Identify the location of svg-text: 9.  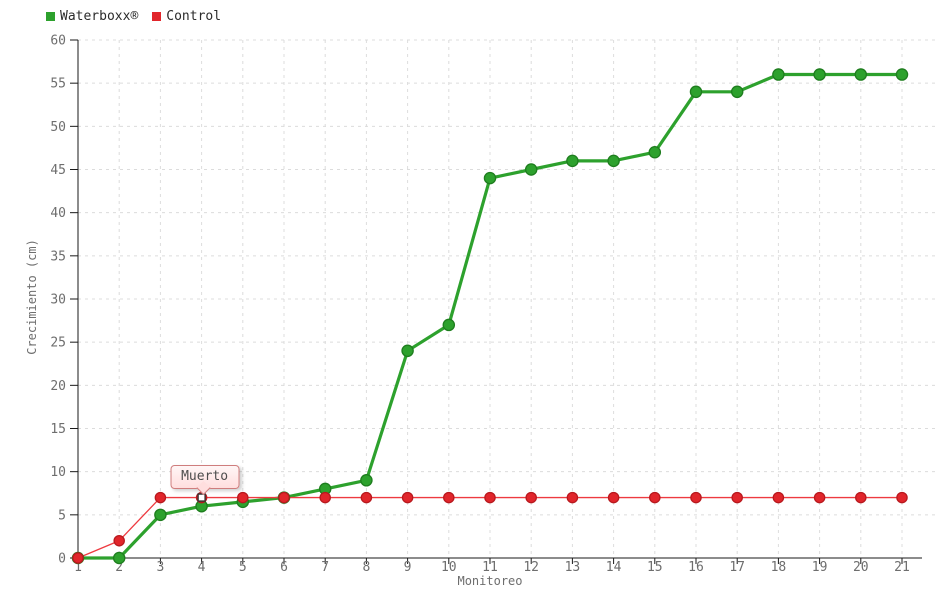
(408, 567).